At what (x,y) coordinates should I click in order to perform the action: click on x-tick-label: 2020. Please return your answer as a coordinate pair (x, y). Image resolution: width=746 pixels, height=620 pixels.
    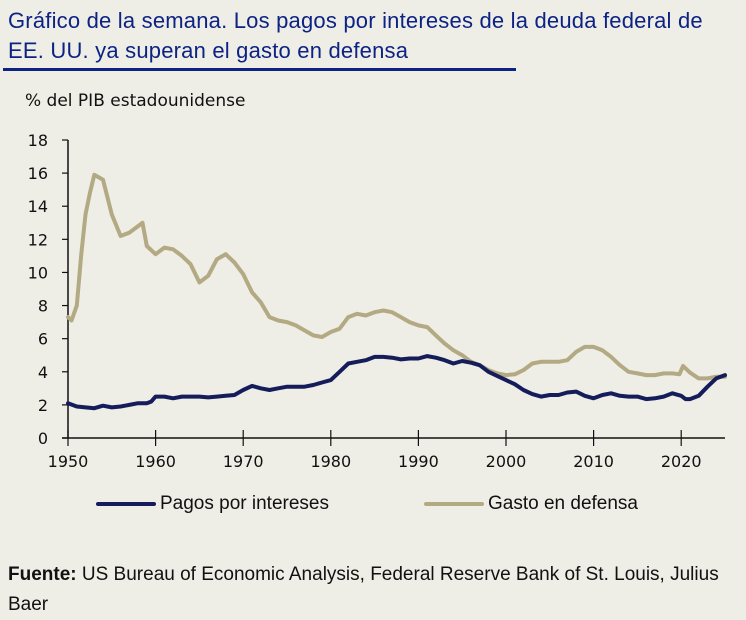
    Looking at the image, I should click on (681, 461).